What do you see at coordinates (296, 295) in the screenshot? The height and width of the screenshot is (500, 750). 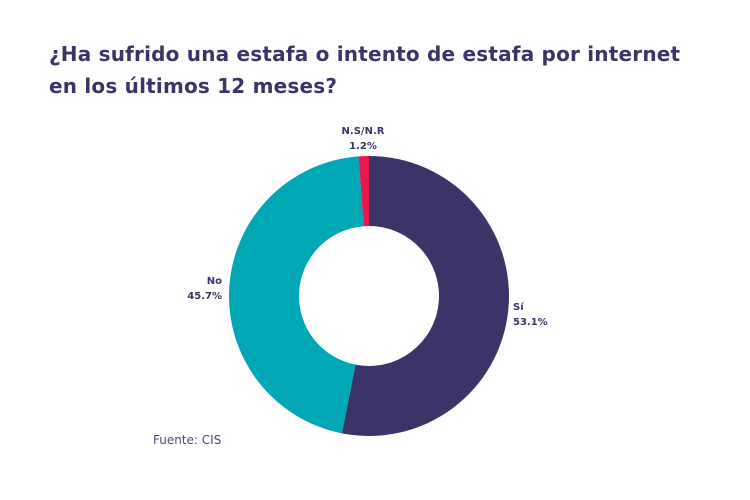 I see `slice-no` at bounding box center [296, 295].